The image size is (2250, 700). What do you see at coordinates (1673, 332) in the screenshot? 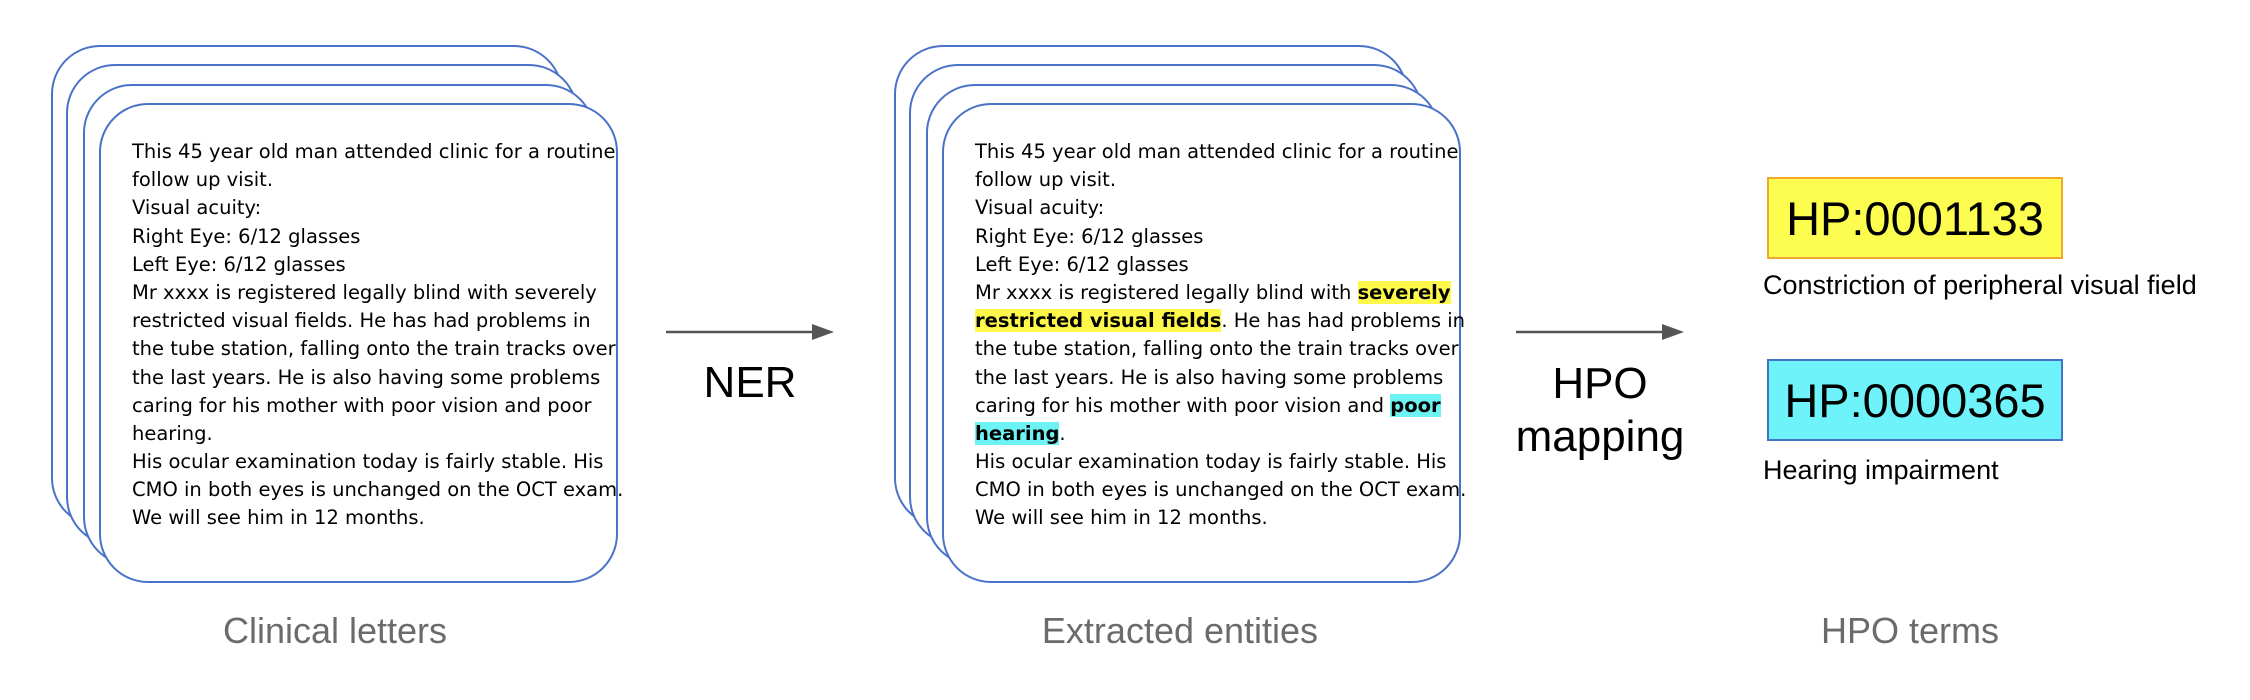
I see `hpo-arrow-head` at bounding box center [1673, 332].